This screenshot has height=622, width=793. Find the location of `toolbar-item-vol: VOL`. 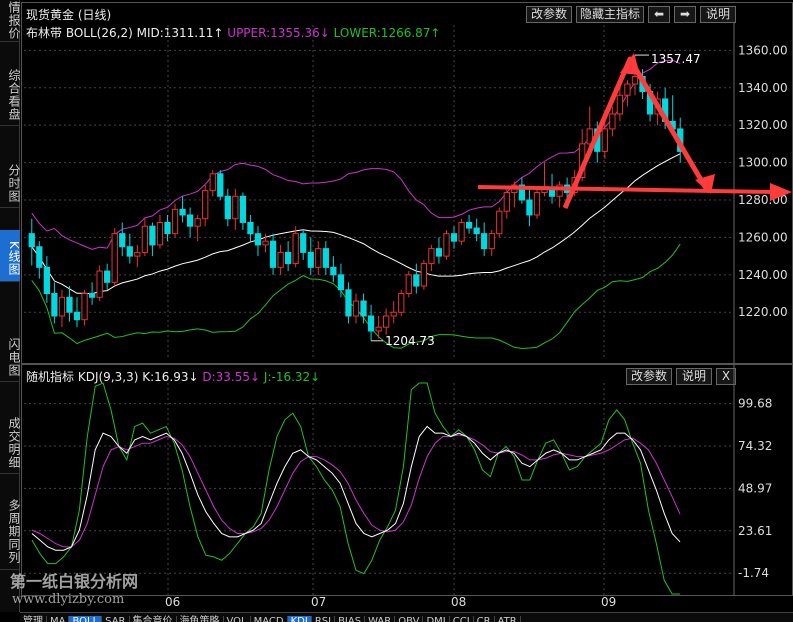

toolbar-item-vol: VOL is located at coordinates (237, 619).